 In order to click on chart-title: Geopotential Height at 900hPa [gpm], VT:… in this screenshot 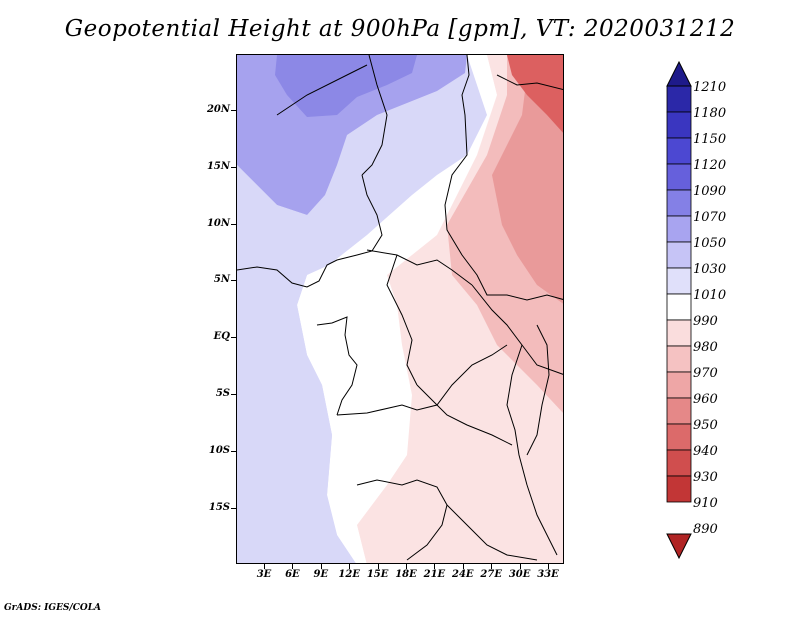, I will do `click(400, 29)`.